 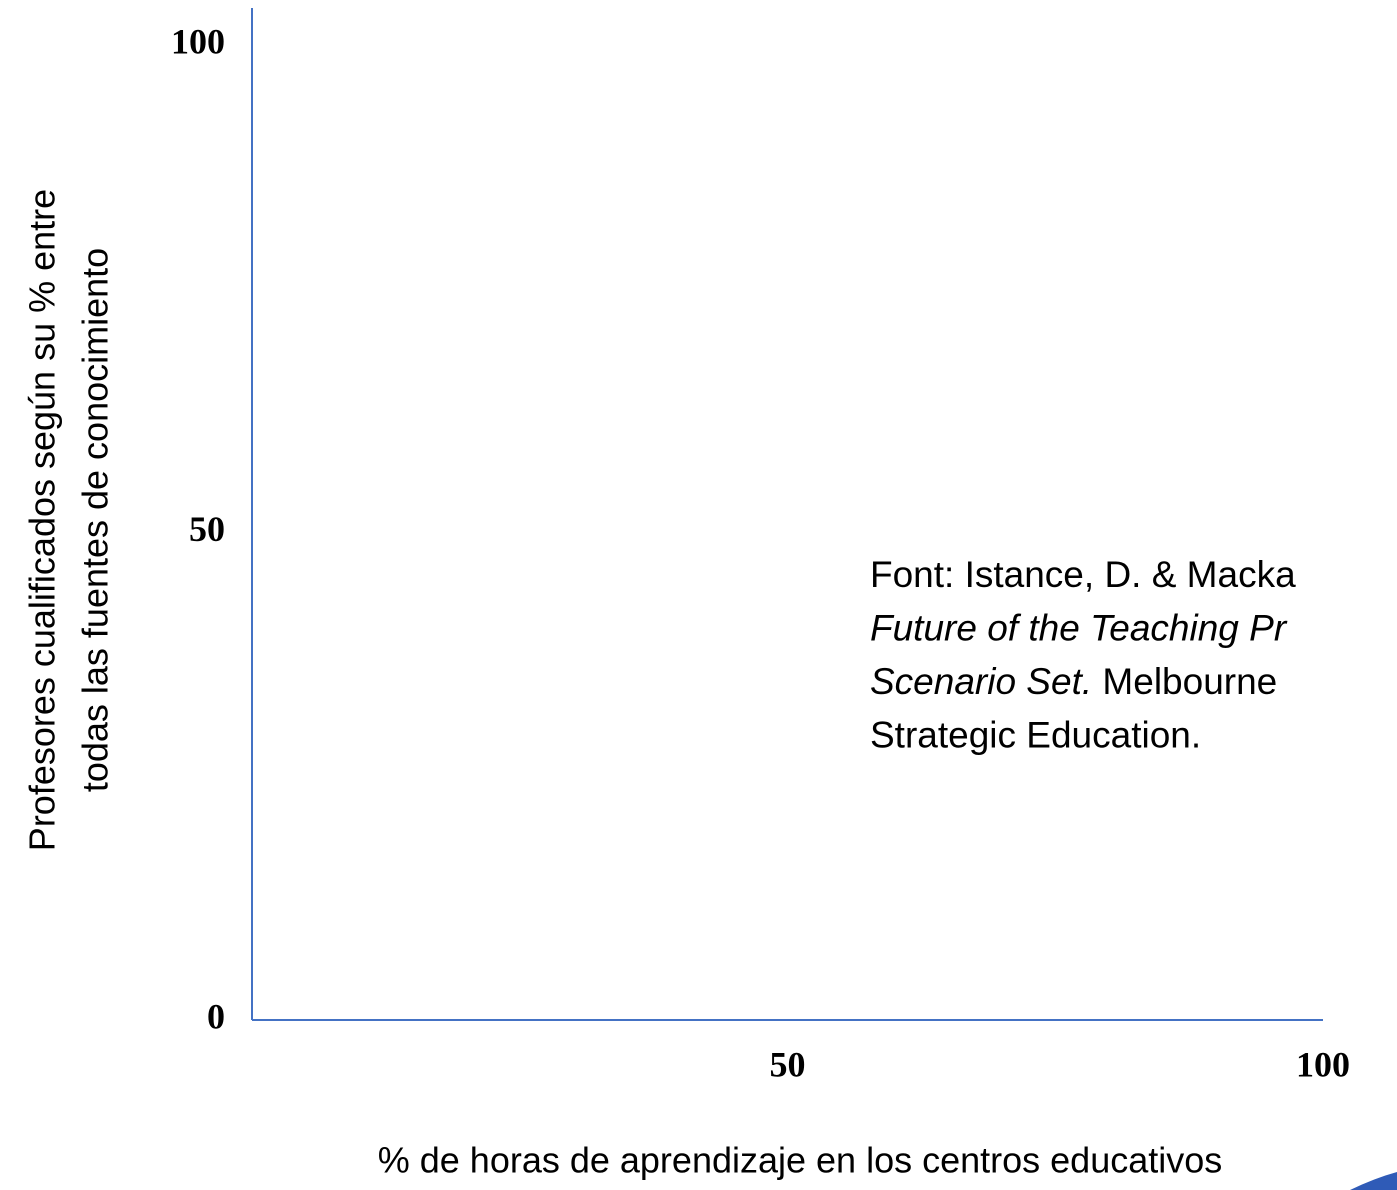 What do you see at coordinates (95, 520) in the screenshot?
I see `y-axis-title: todas las fuentes de conocimiento` at bounding box center [95, 520].